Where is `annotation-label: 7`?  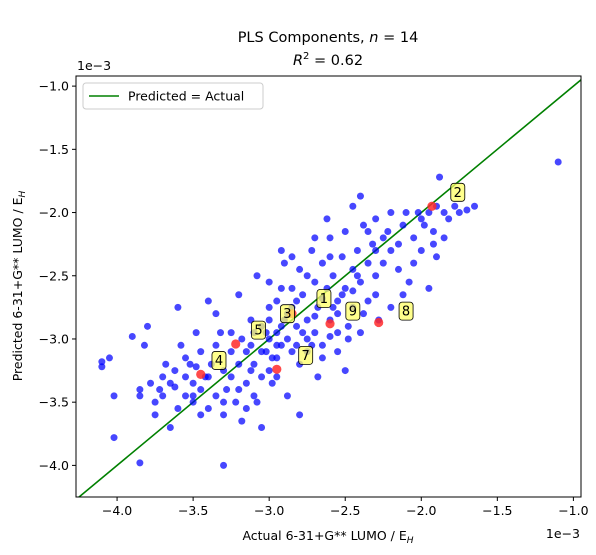
annotation-label: 7 is located at coordinates (306, 356).